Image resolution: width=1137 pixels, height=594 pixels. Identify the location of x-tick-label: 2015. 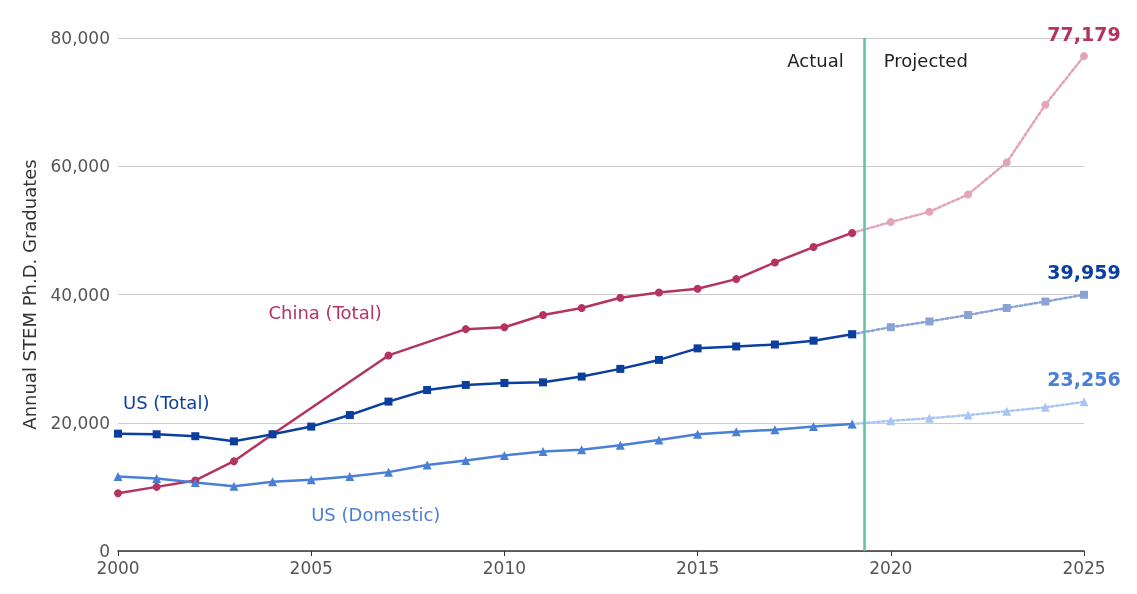
(697, 567).